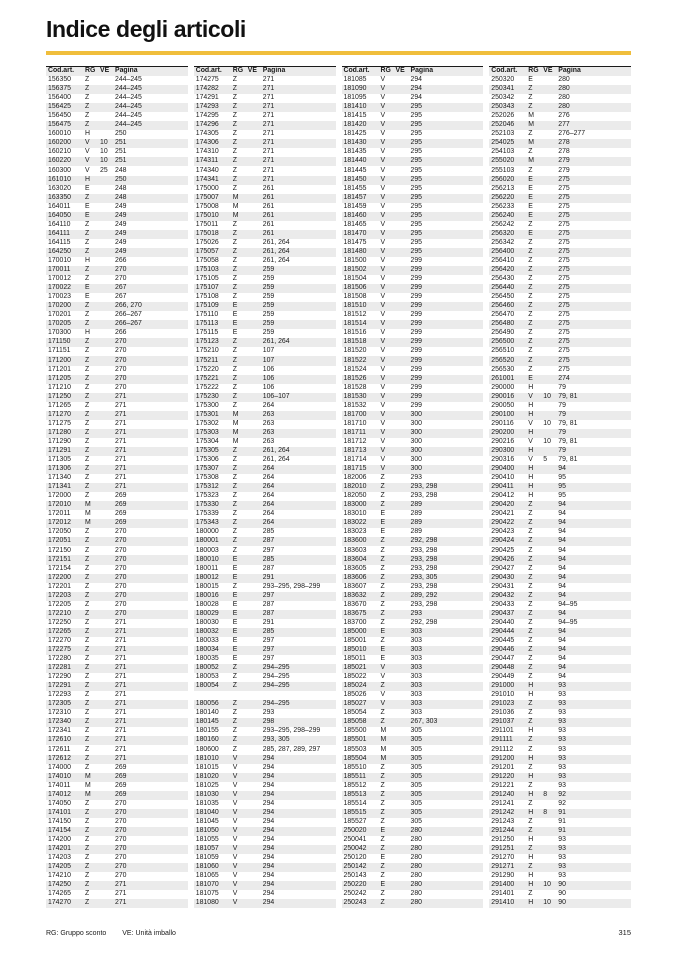 The width and height of the screenshot is (677, 958). Describe the element at coordinates (562, 695) in the screenshot. I see `cell-page: 93` at that location.